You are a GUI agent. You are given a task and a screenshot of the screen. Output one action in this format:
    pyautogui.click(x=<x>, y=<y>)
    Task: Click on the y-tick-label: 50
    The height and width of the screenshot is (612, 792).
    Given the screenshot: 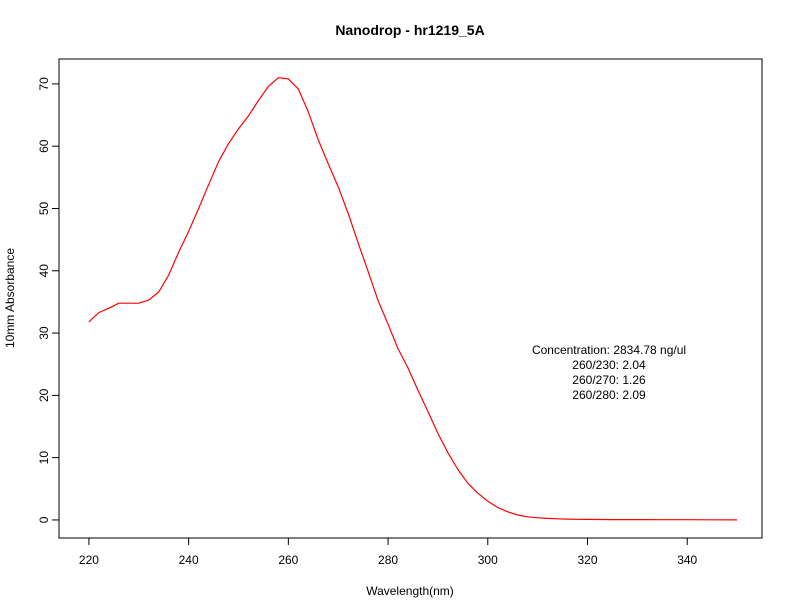 What is the action you would take?
    pyautogui.click(x=44, y=208)
    